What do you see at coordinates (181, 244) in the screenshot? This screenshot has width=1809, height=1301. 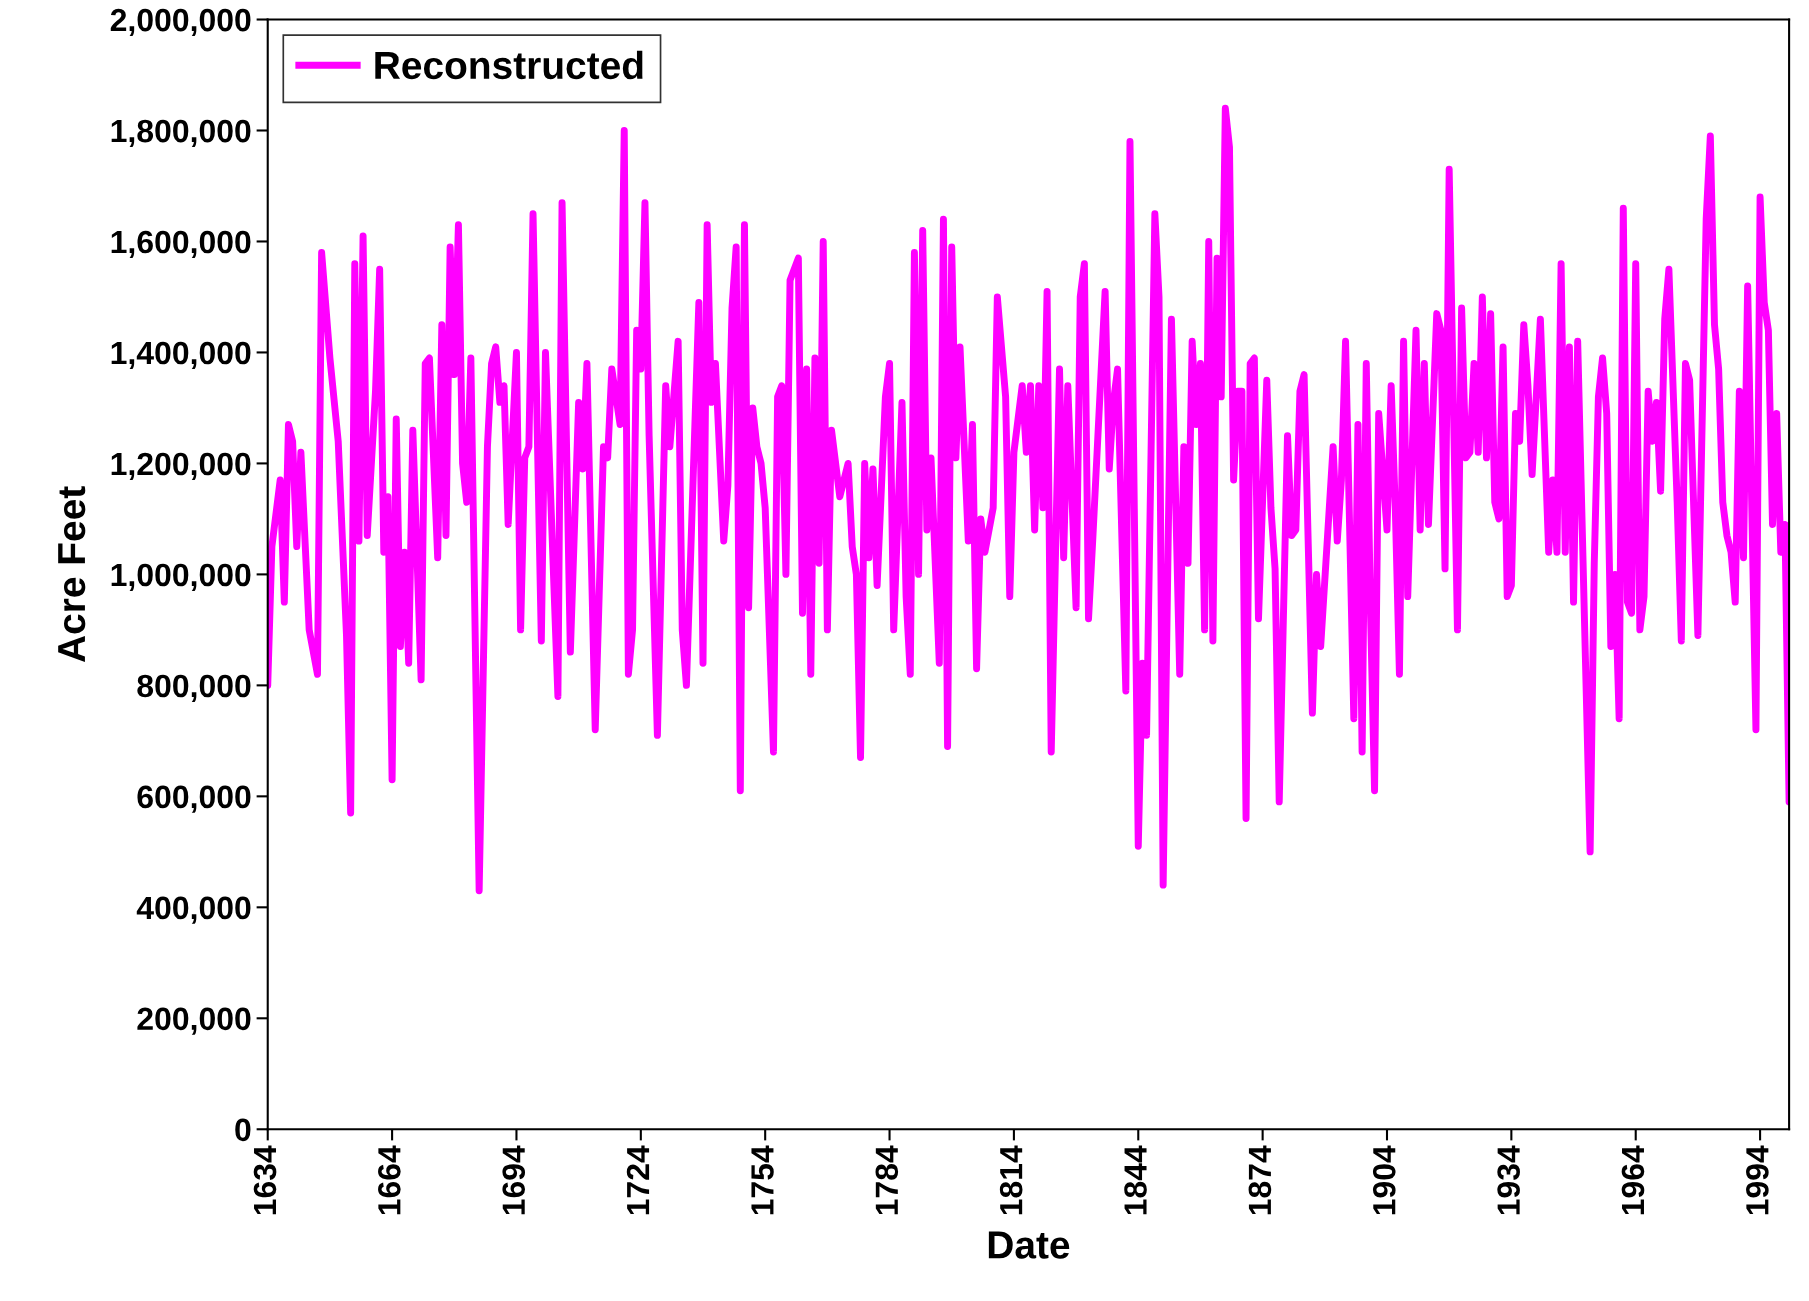 I see `y-tick-label: 1,600,000` at bounding box center [181, 244].